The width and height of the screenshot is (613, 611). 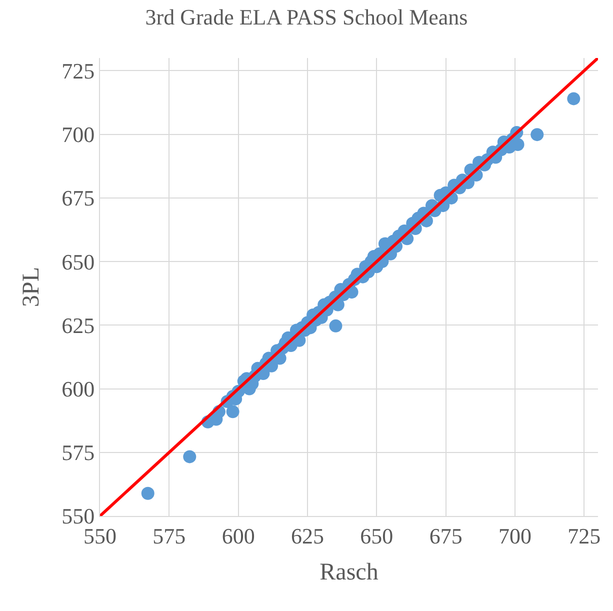 What do you see at coordinates (78, 135) in the screenshot?
I see `y-tick-label: 700` at bounding box center [78, 135].